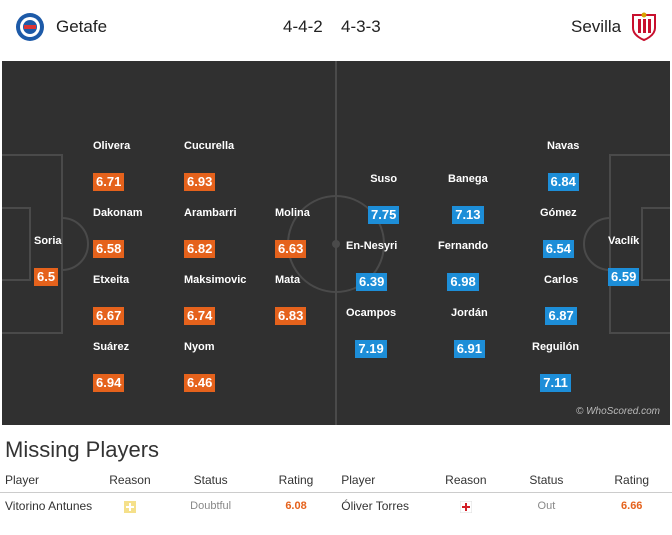  I want to click on player-name: Ocampos, so click(371, 313).